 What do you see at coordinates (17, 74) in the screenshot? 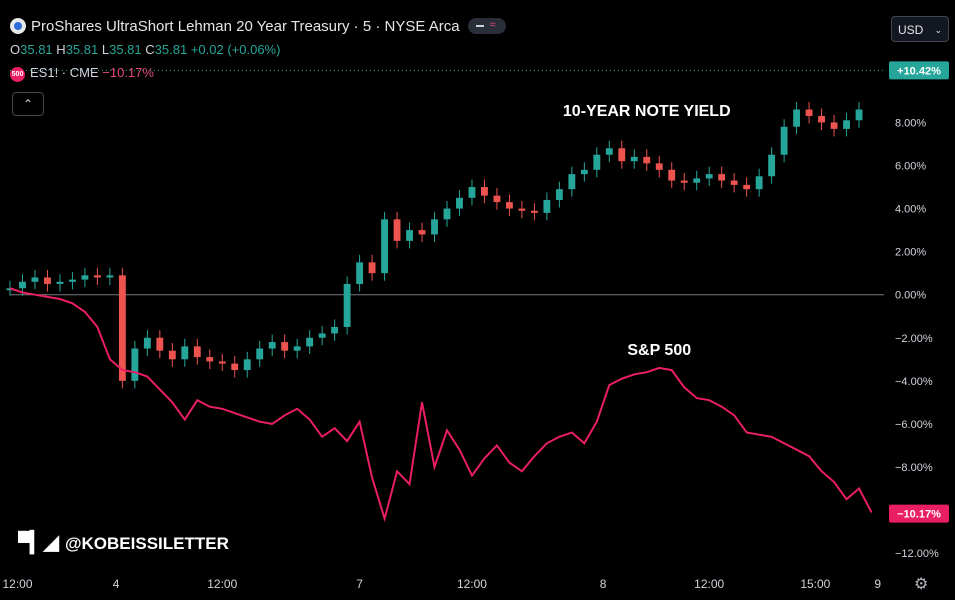
I see `sp500-badge: 500` at bounding box center [17, 74].